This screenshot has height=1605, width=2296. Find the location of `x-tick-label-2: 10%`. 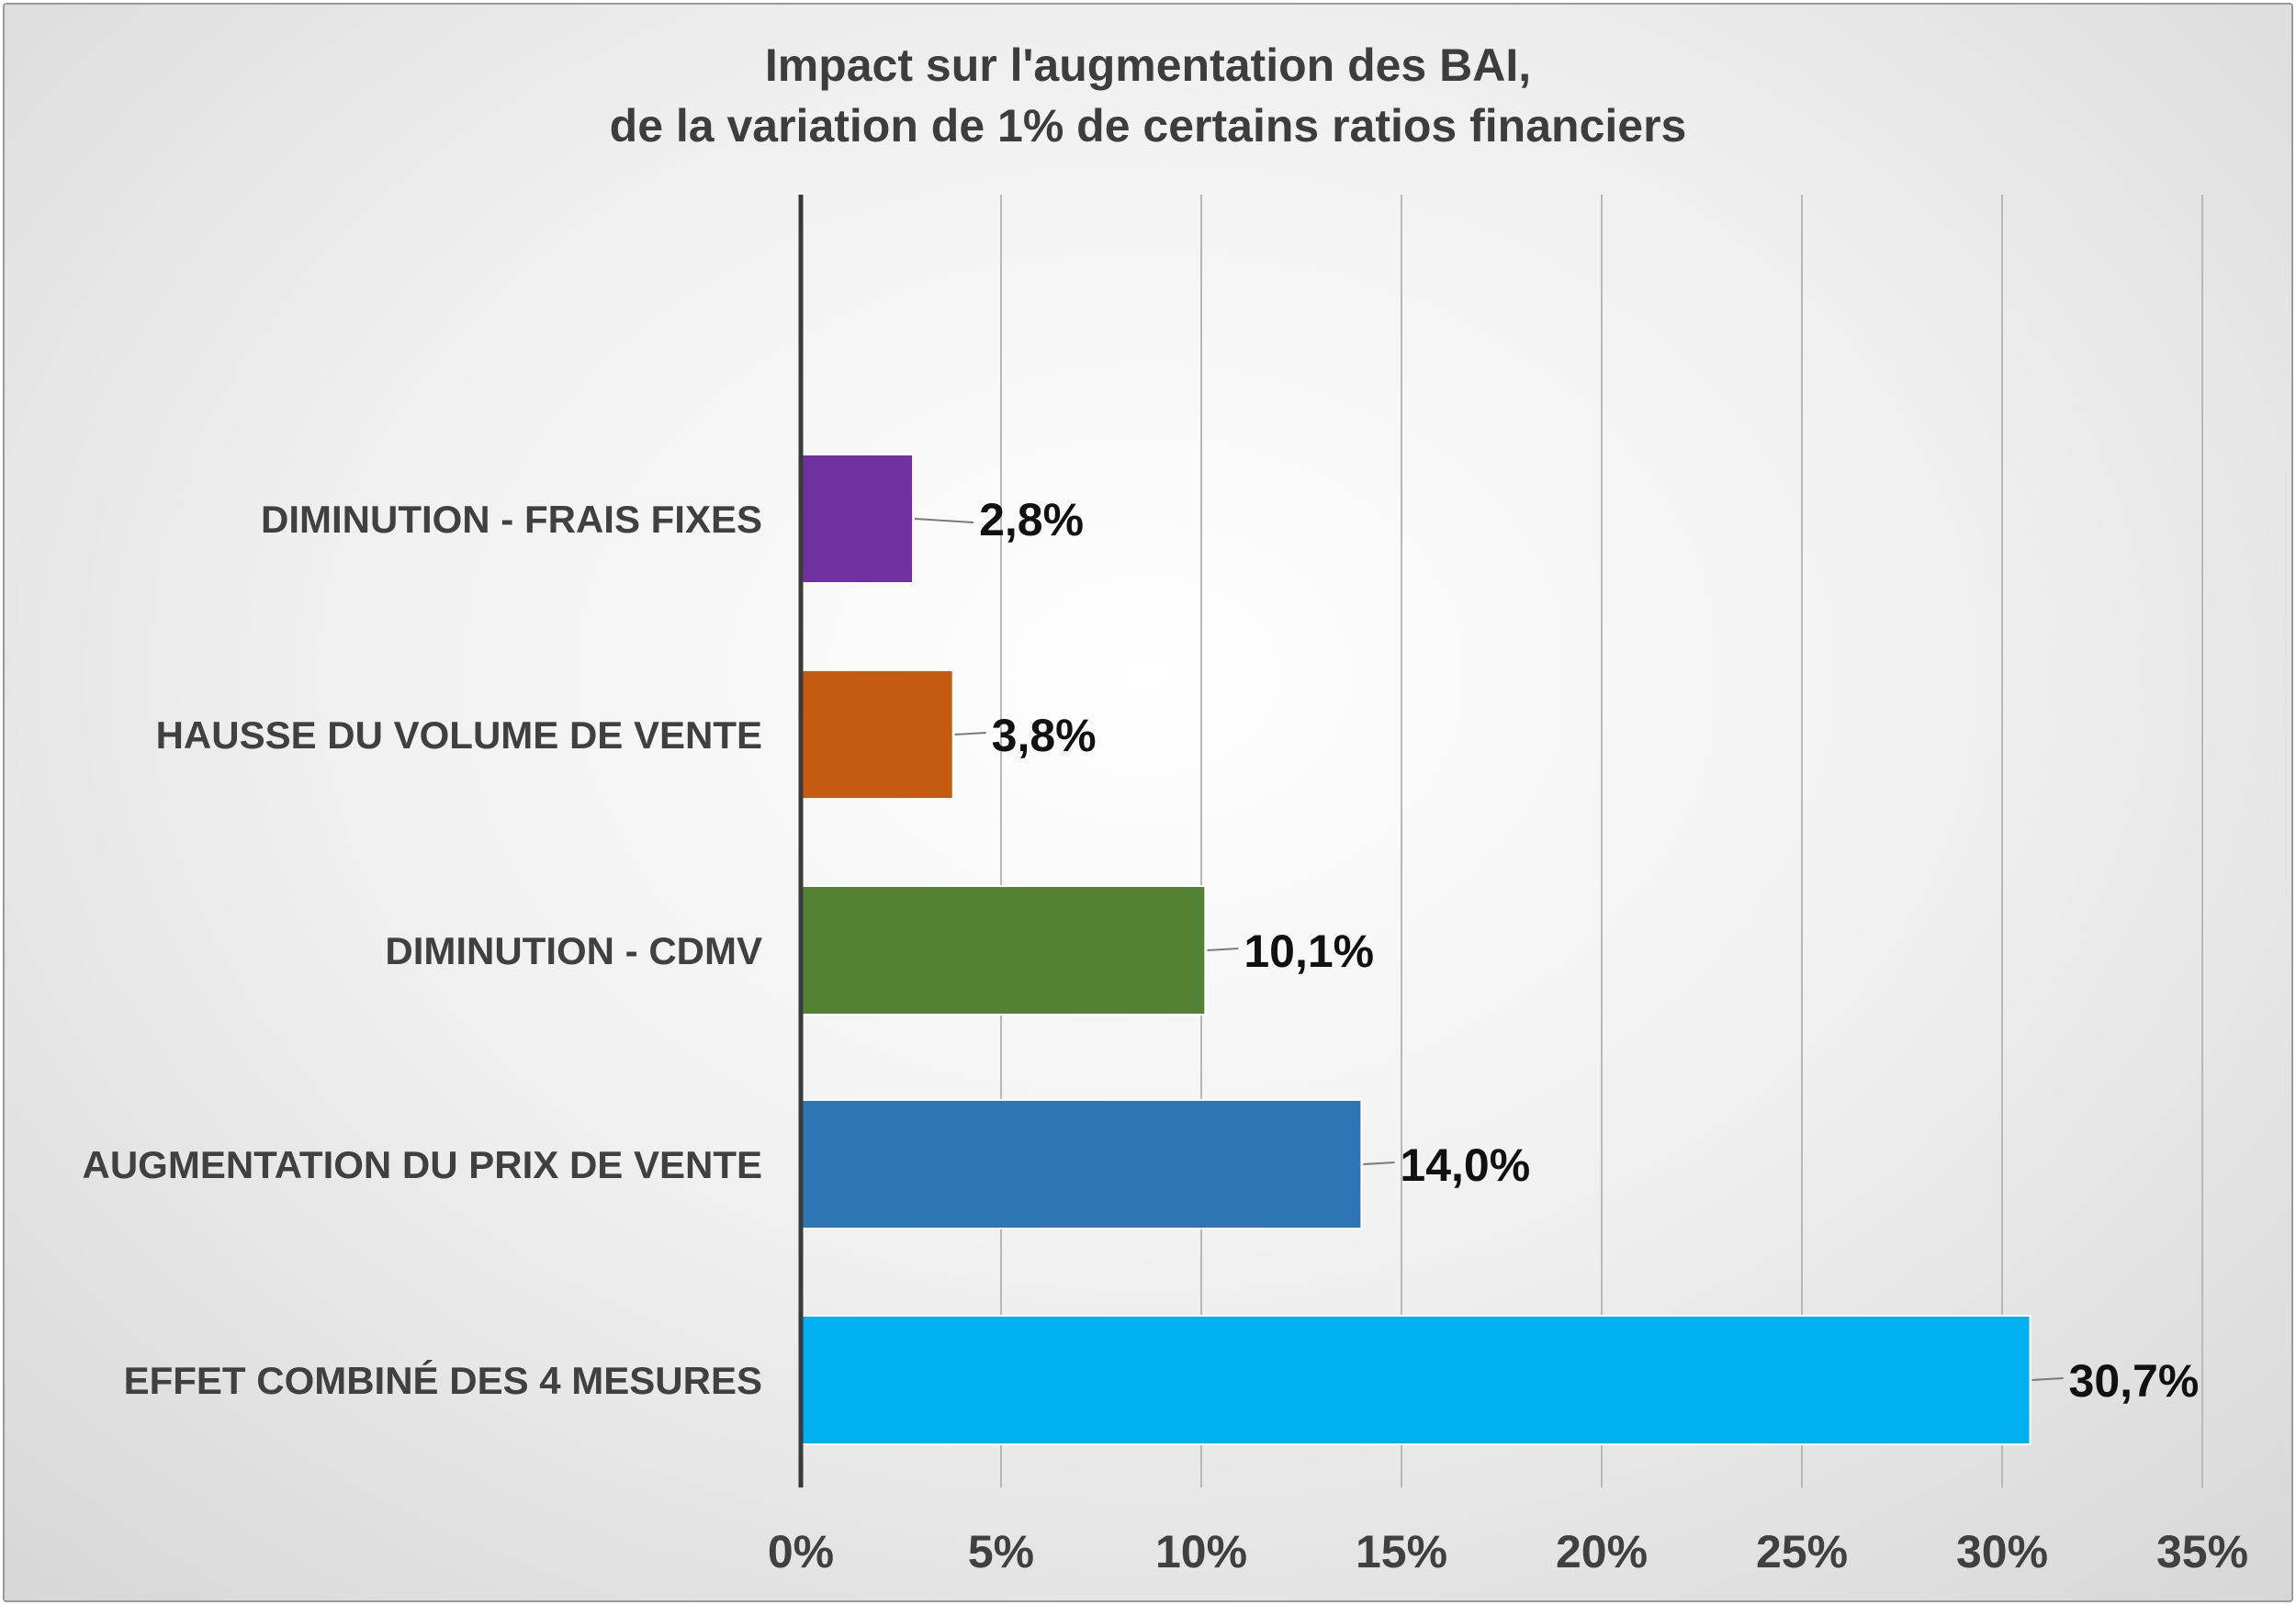

x-tick-label-2: 10% is located at coordinates (1201, 1551).